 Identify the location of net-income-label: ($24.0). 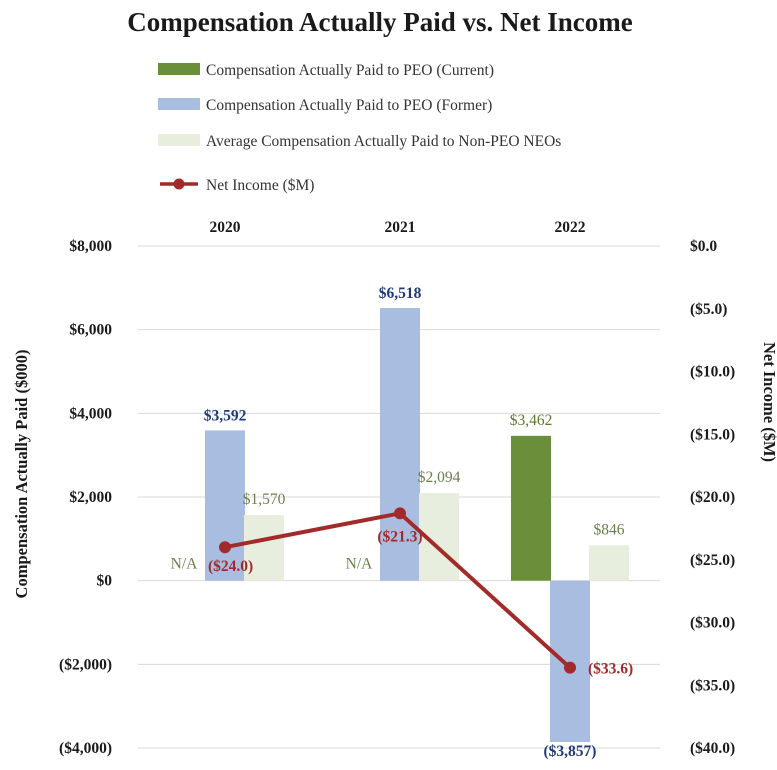
(230, 566).